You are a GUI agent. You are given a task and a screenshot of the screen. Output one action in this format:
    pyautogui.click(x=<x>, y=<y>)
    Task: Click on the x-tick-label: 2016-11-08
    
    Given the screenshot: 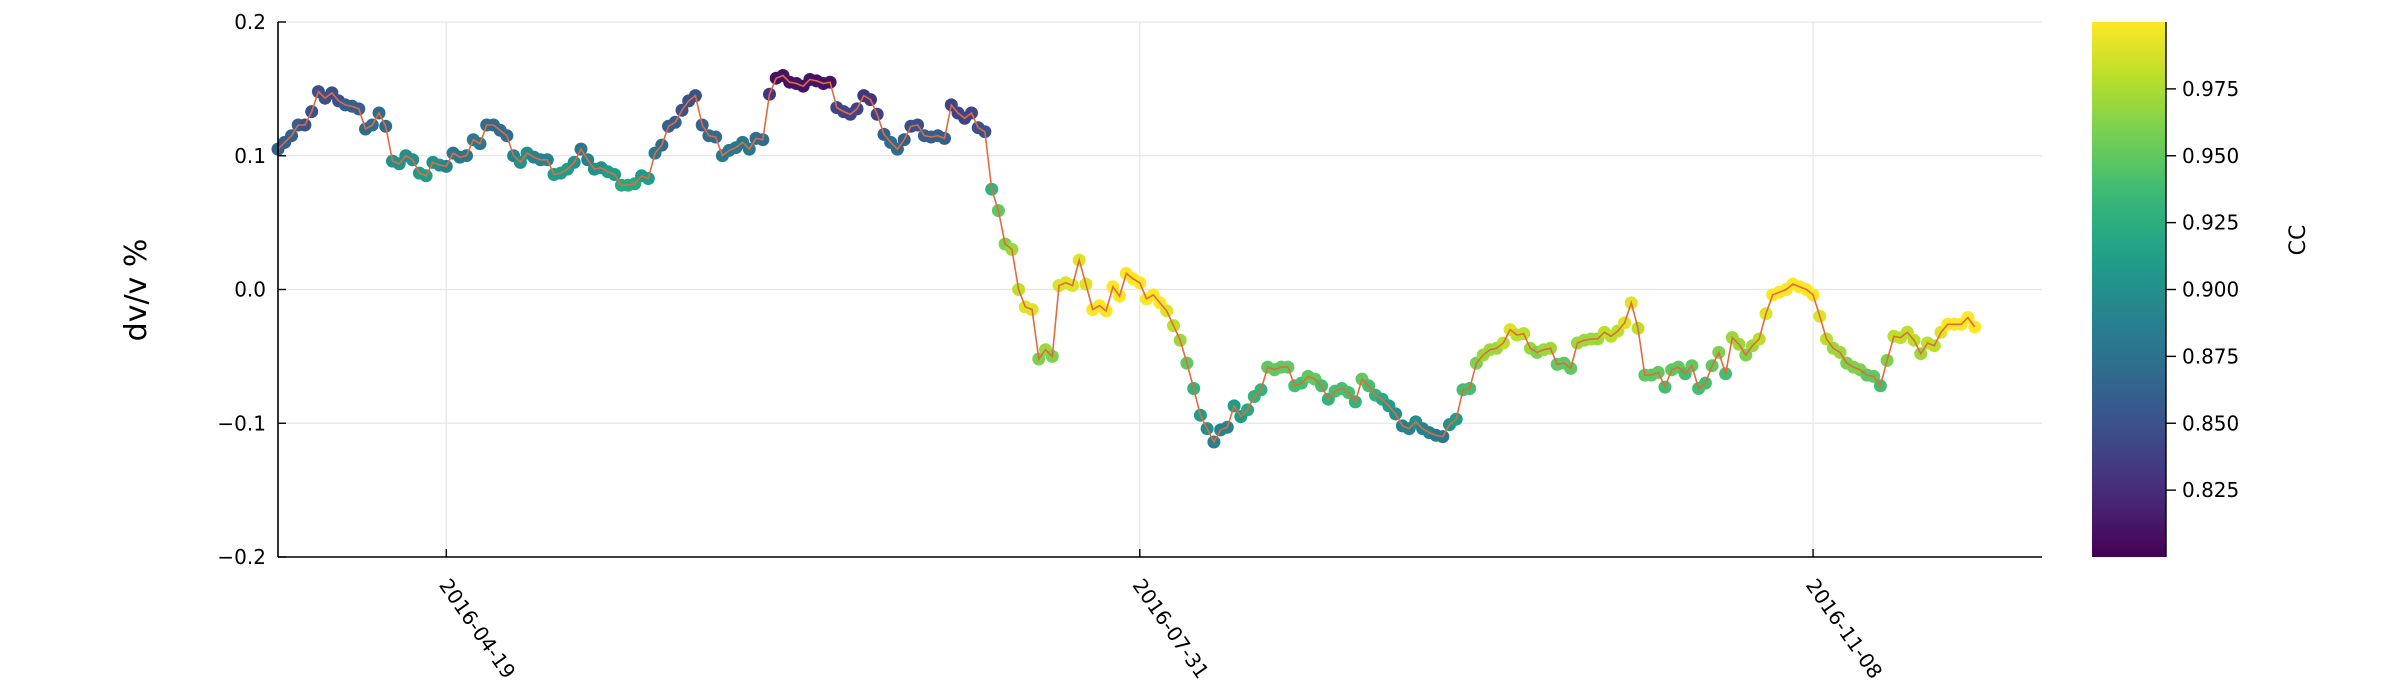 What is the action you would take?
    pyautogui.click(x=1844, y=628)
    